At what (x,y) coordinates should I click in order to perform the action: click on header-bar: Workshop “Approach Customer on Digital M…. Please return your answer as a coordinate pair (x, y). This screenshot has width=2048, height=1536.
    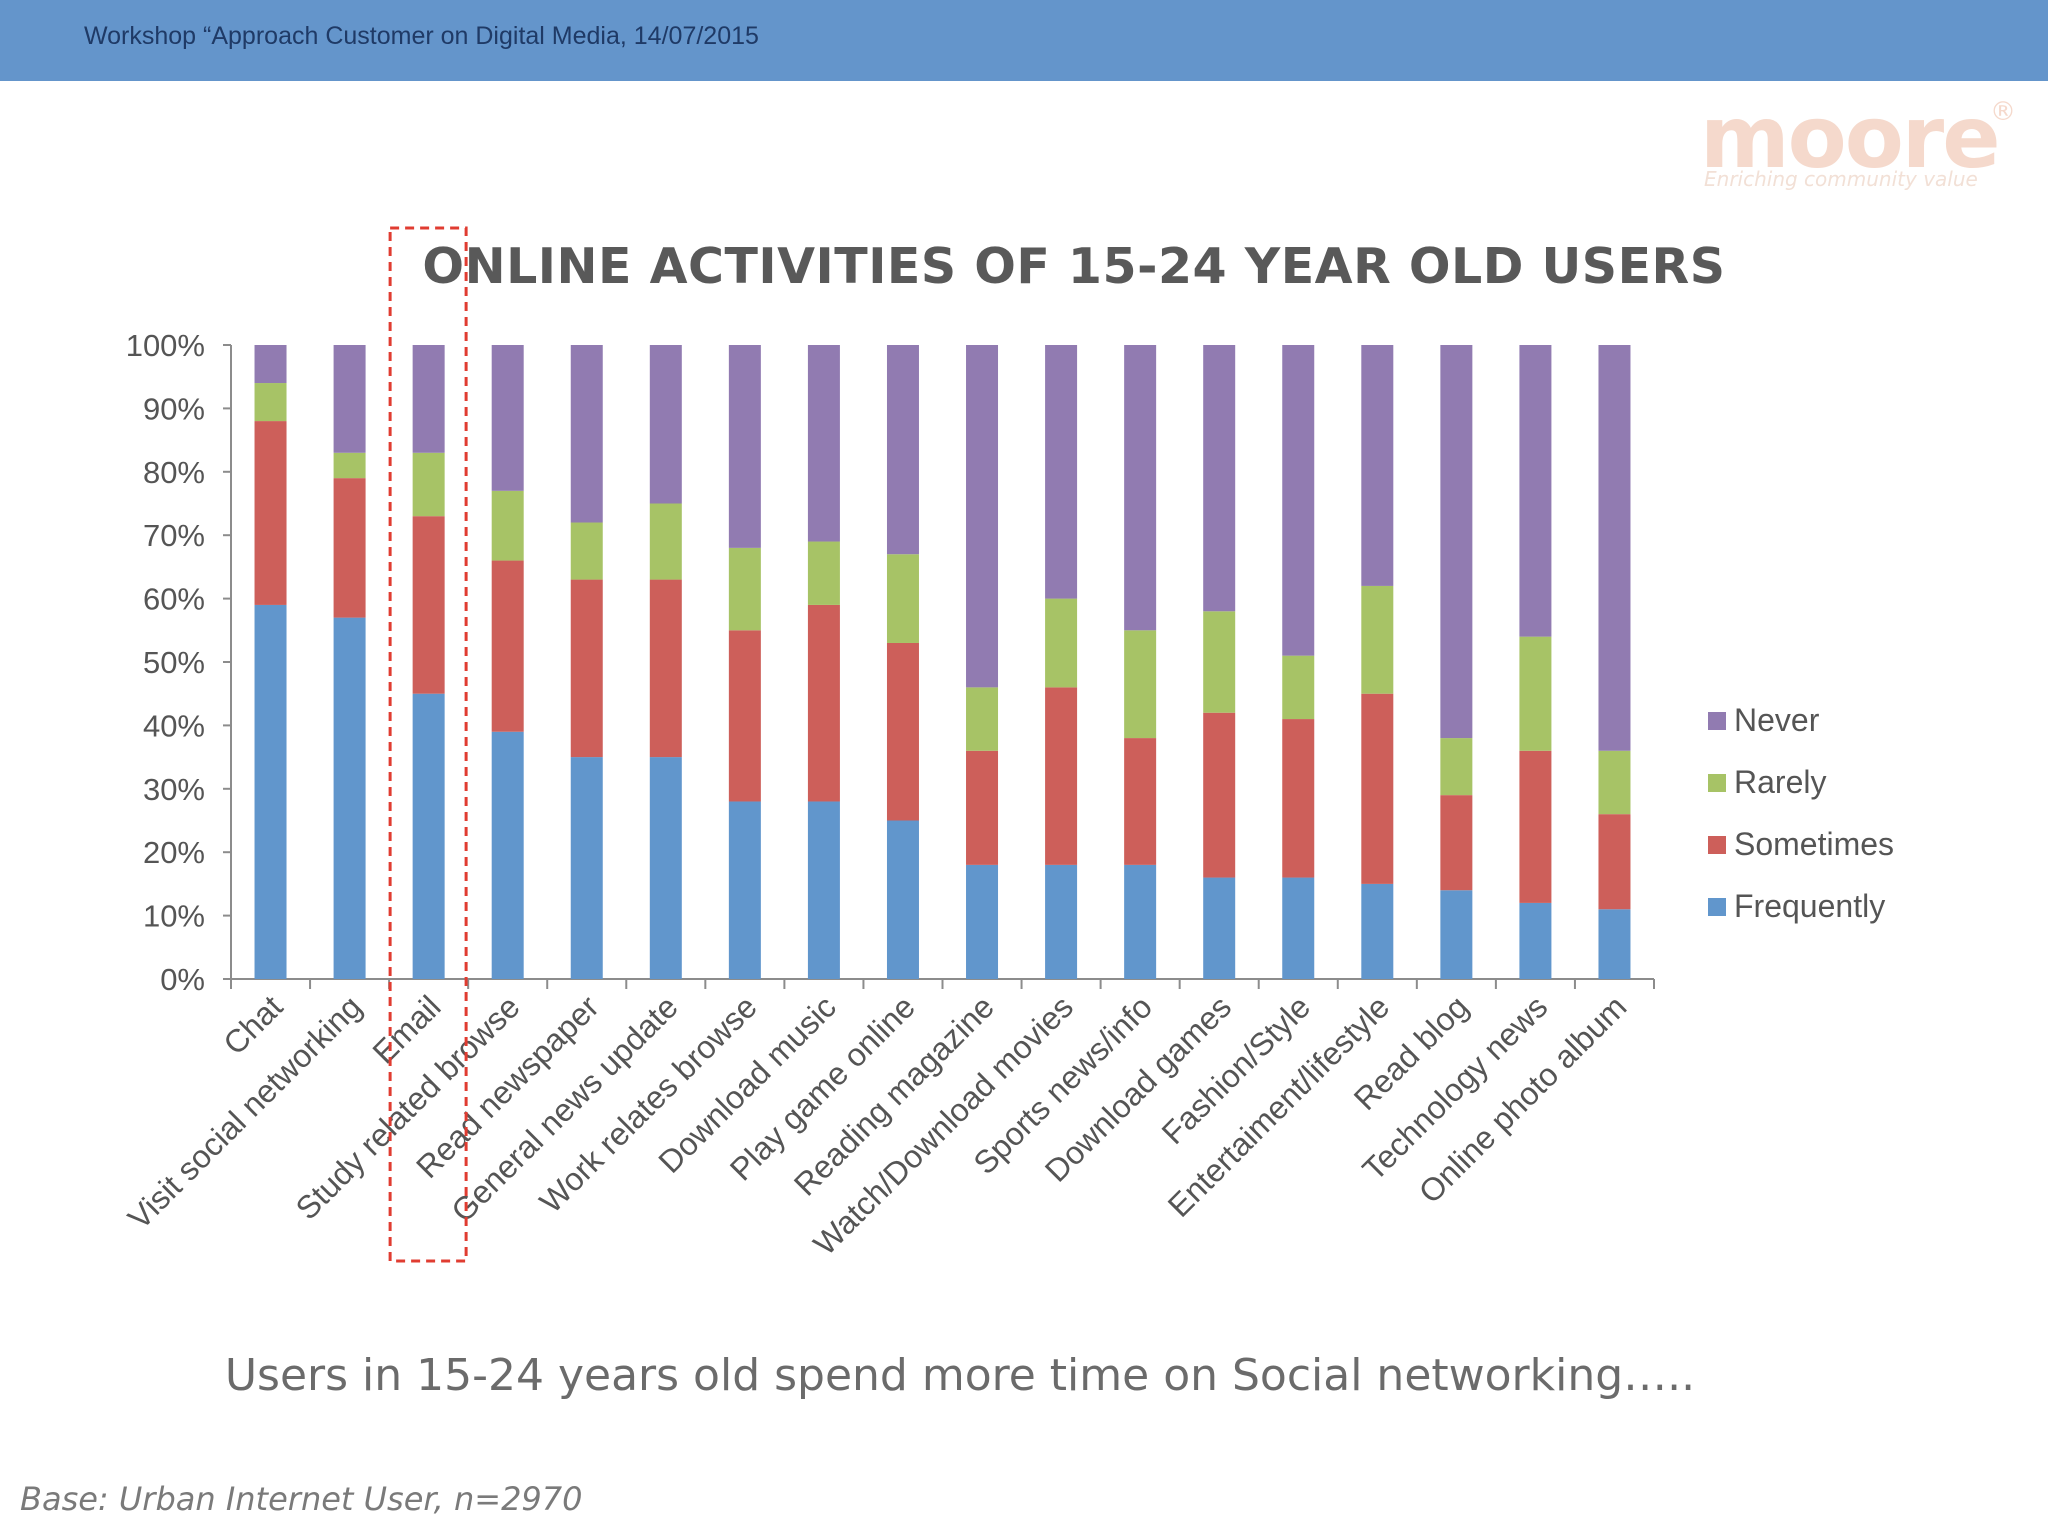
    Looking at the image, I should click on (1024, 40).